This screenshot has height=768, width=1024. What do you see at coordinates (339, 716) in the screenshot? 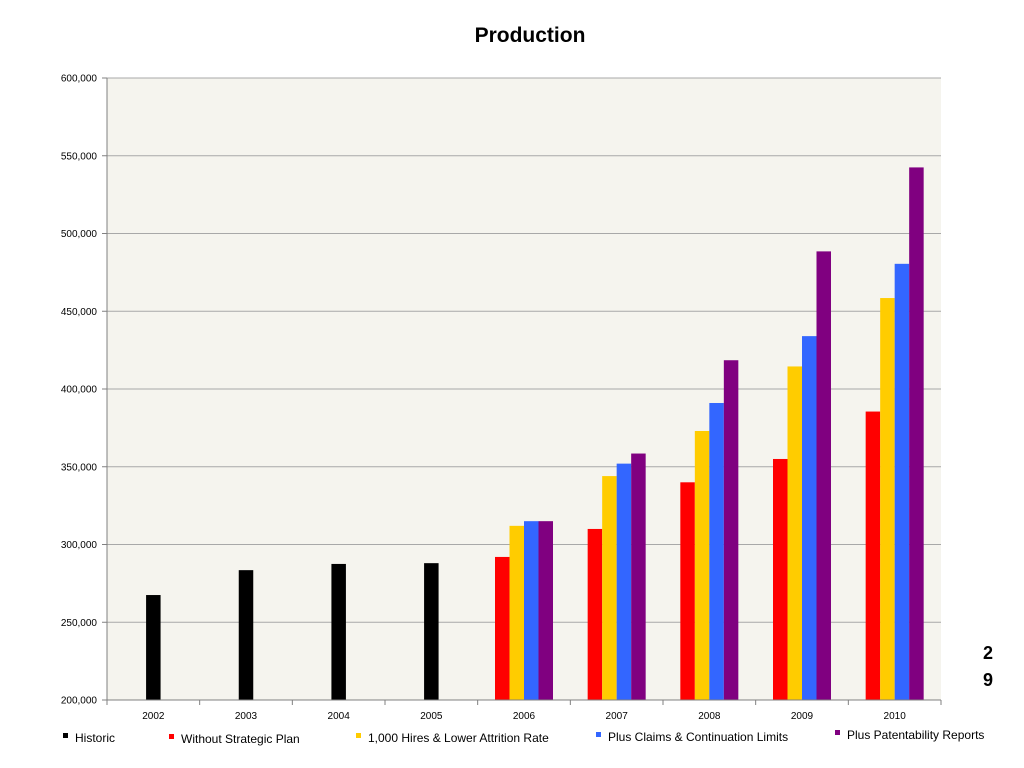
I see `x-tick-label: 2004` at bounding box center [339, 716].